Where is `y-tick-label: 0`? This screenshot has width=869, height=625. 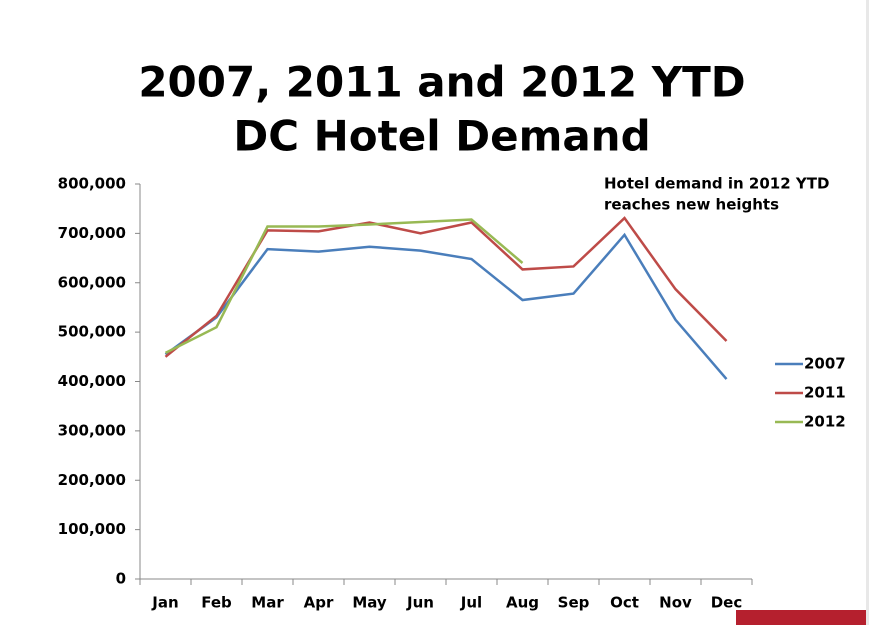 y-tick-label: 0 is located at coordinates (121, 579).